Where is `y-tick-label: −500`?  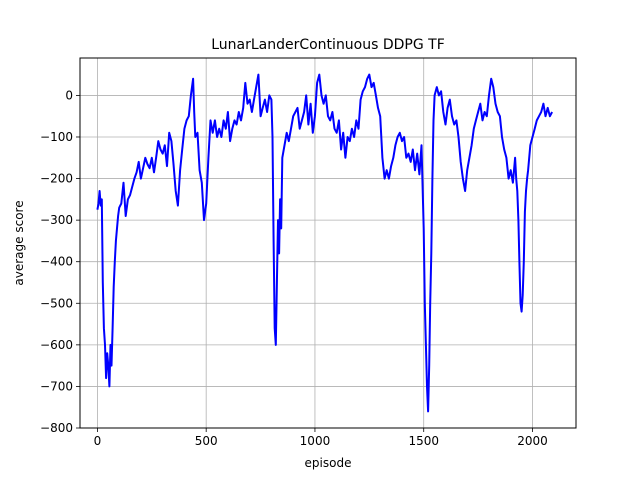
y-tick-label: −500 is located at coordinates (56, 303).